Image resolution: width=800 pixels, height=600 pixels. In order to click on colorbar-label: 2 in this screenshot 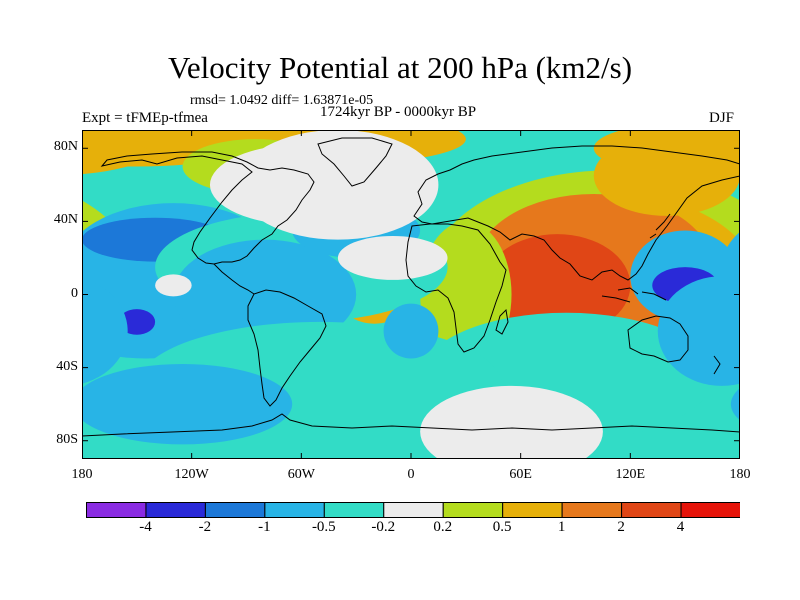, I will do `click(621, 527)`.